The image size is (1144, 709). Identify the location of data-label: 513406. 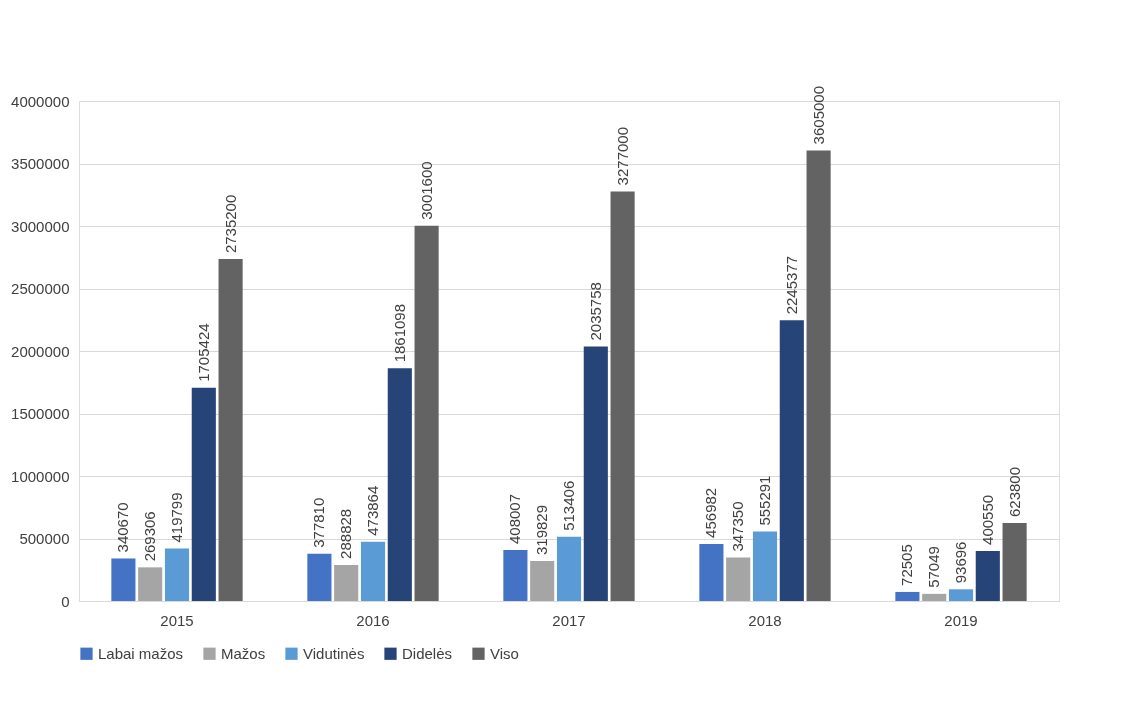
(568, 505).